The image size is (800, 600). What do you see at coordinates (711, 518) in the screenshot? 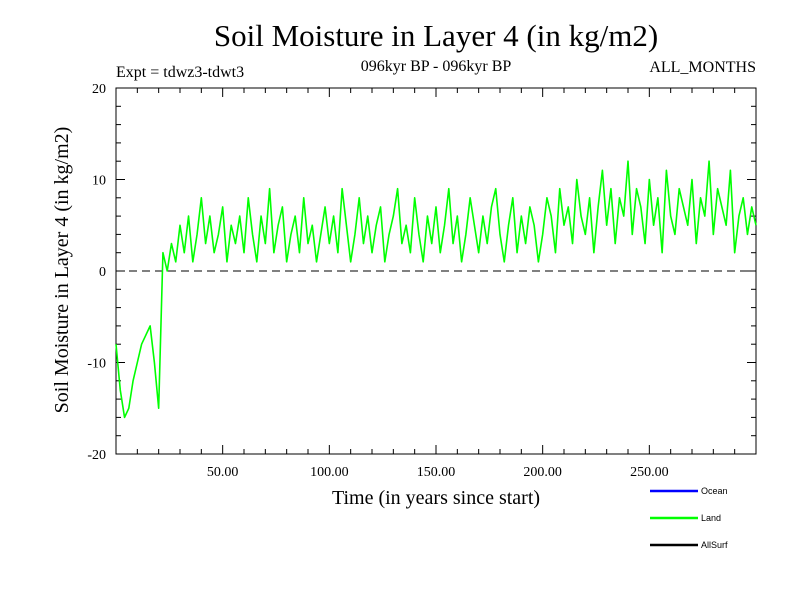
I see `legend-label-land: Land` at bounding box center [711, 518].